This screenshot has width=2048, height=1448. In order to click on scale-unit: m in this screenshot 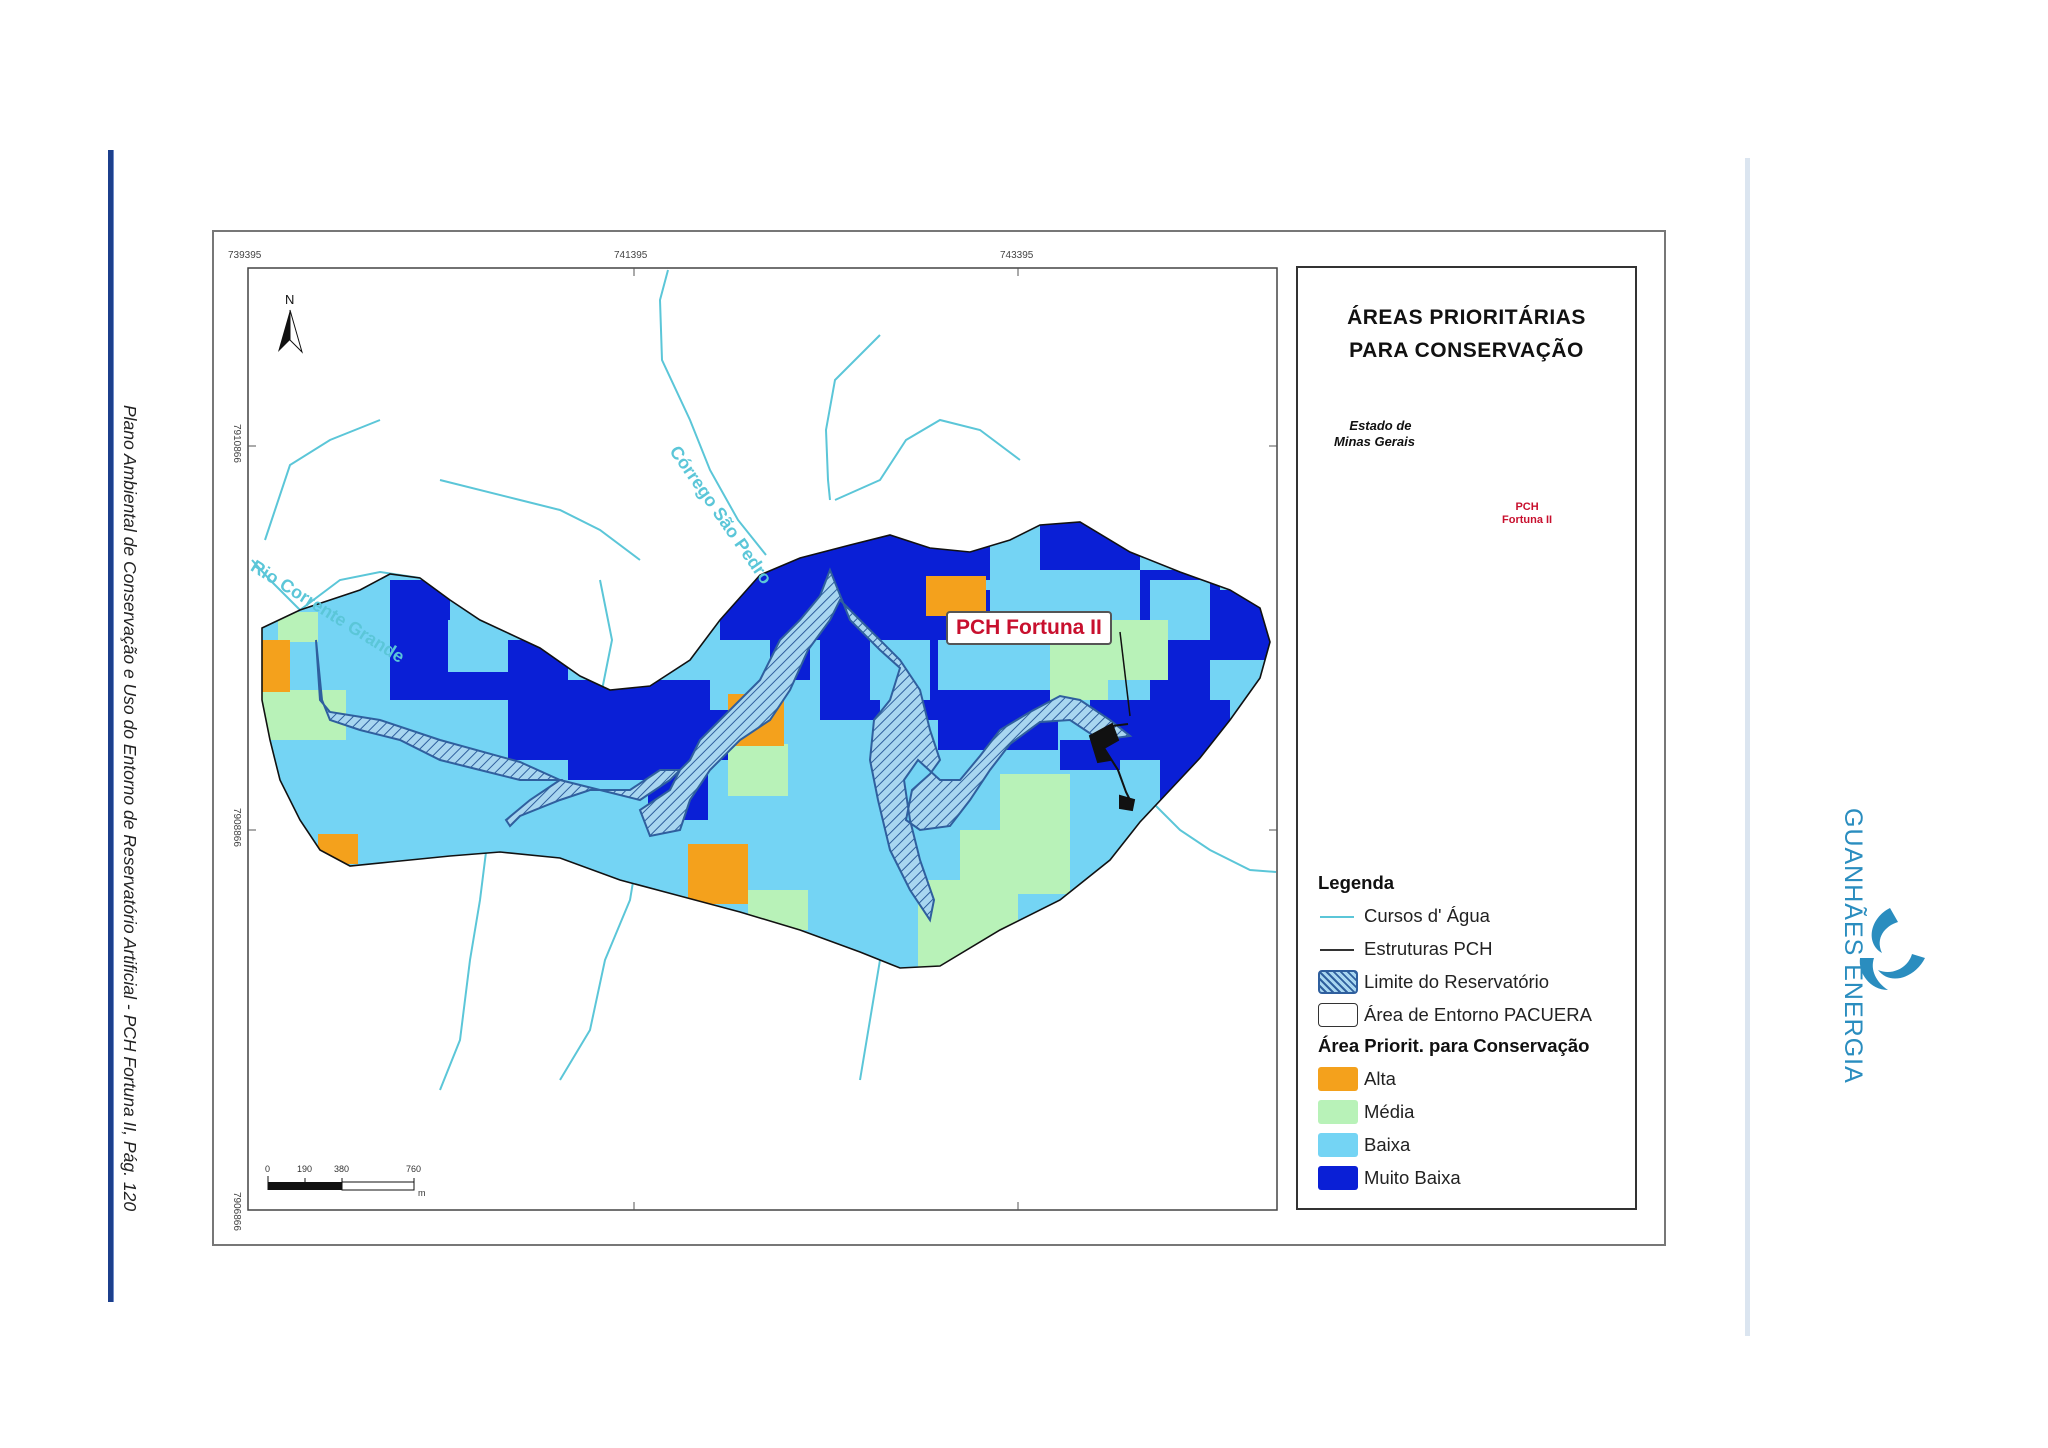, I will do `click(422, 1193)`.